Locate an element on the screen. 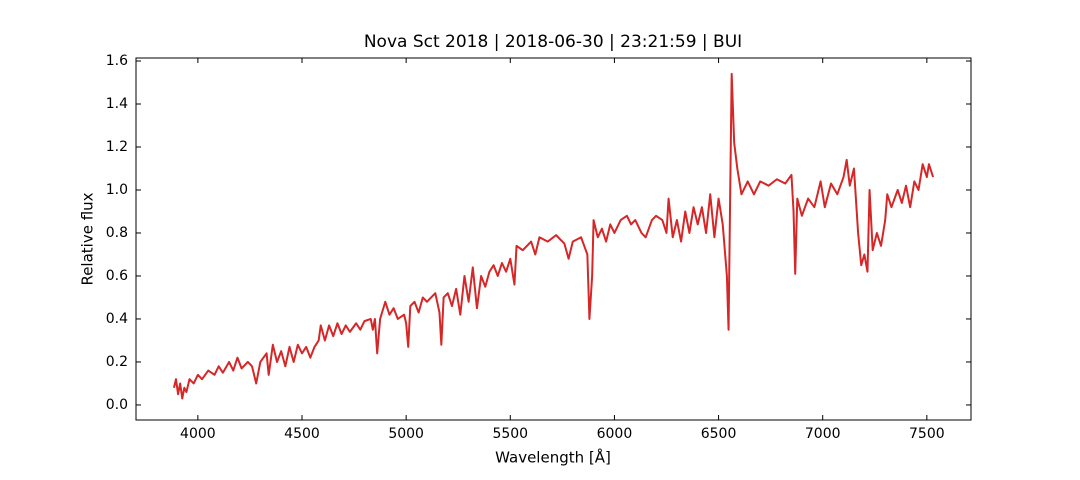 The width and height of the screenshot is (1080, 480). y-tick-label: 1.2 is located at coordinates (117, 147).